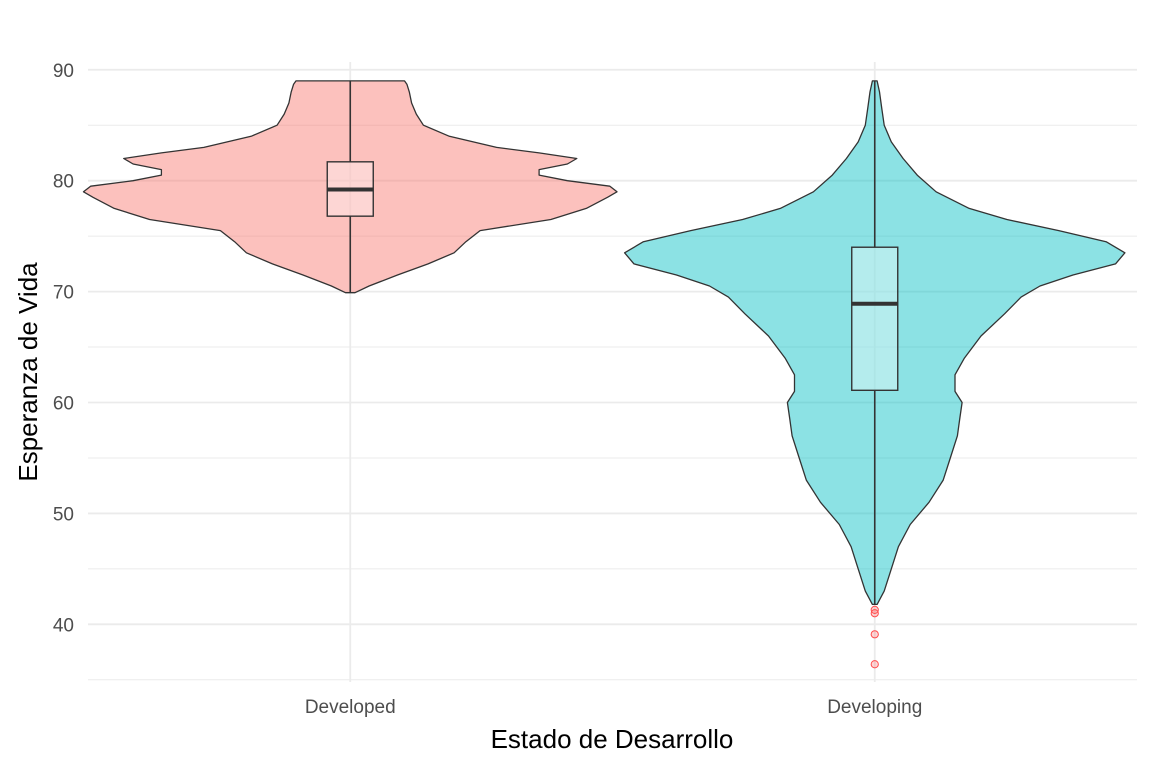 The height and width of the screenshot is (768, 1152). What do you see at coordinates (63, 71) in the screenshot?
I see `y-tick-label: 90` at bounding box center [63, 71].